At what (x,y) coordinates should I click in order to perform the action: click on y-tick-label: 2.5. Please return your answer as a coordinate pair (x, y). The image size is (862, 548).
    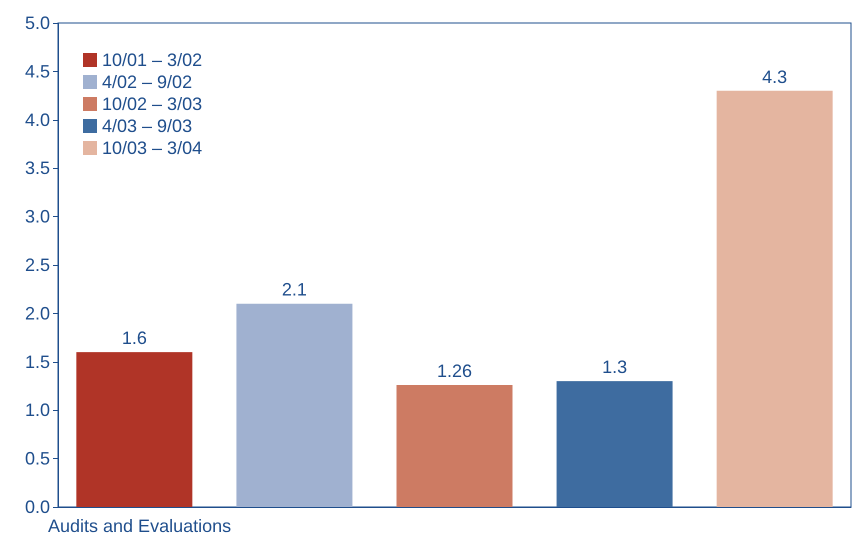
    Looking at the image, I should click on (37, 265).